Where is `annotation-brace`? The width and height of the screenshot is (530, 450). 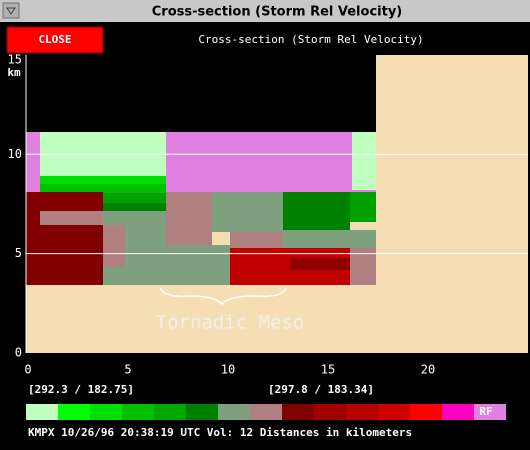 annotation-brace is located at coordinates (223, 296).